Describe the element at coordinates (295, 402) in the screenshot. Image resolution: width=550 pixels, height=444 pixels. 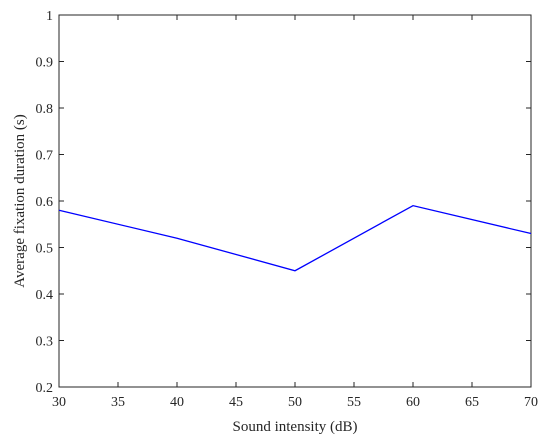
I see `x-tick-label: 50` at that location.